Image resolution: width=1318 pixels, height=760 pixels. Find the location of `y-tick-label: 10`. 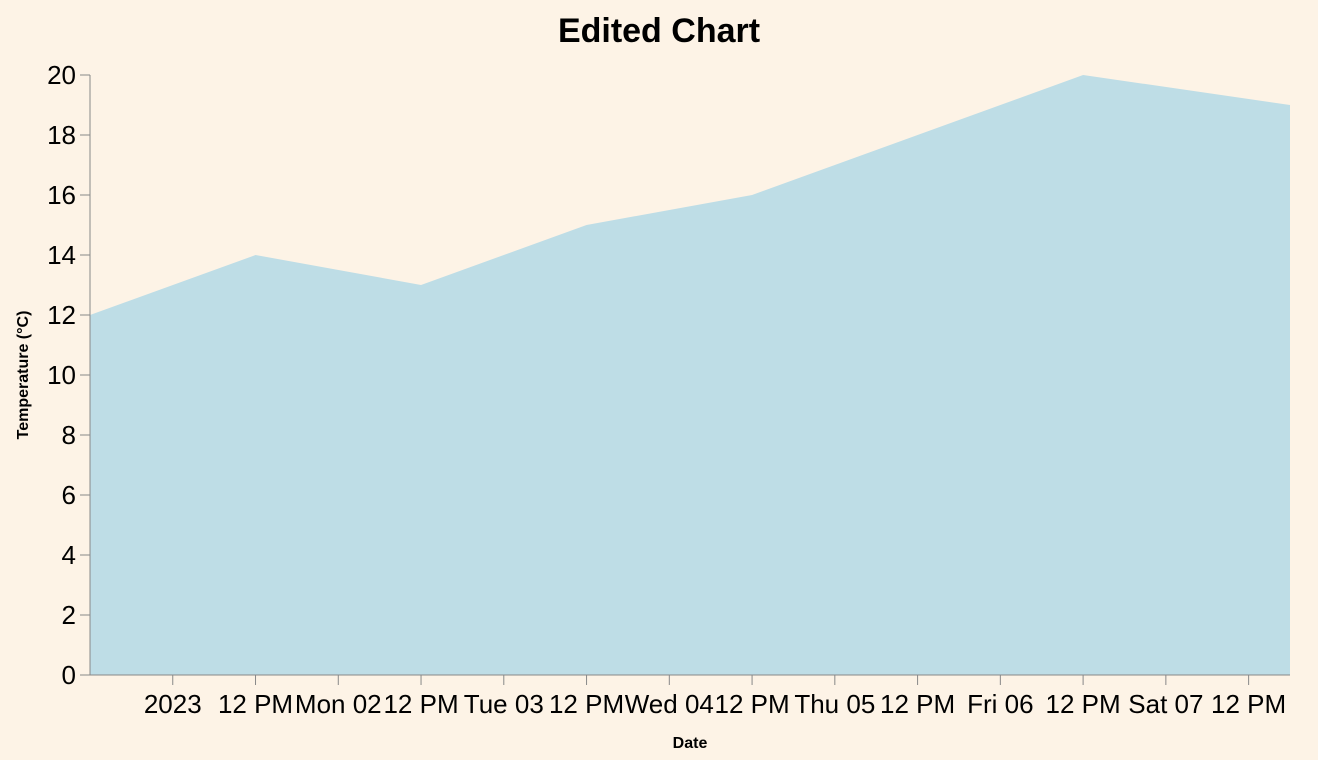

y-tick-label: 10 is located at coordinates (61, 375).